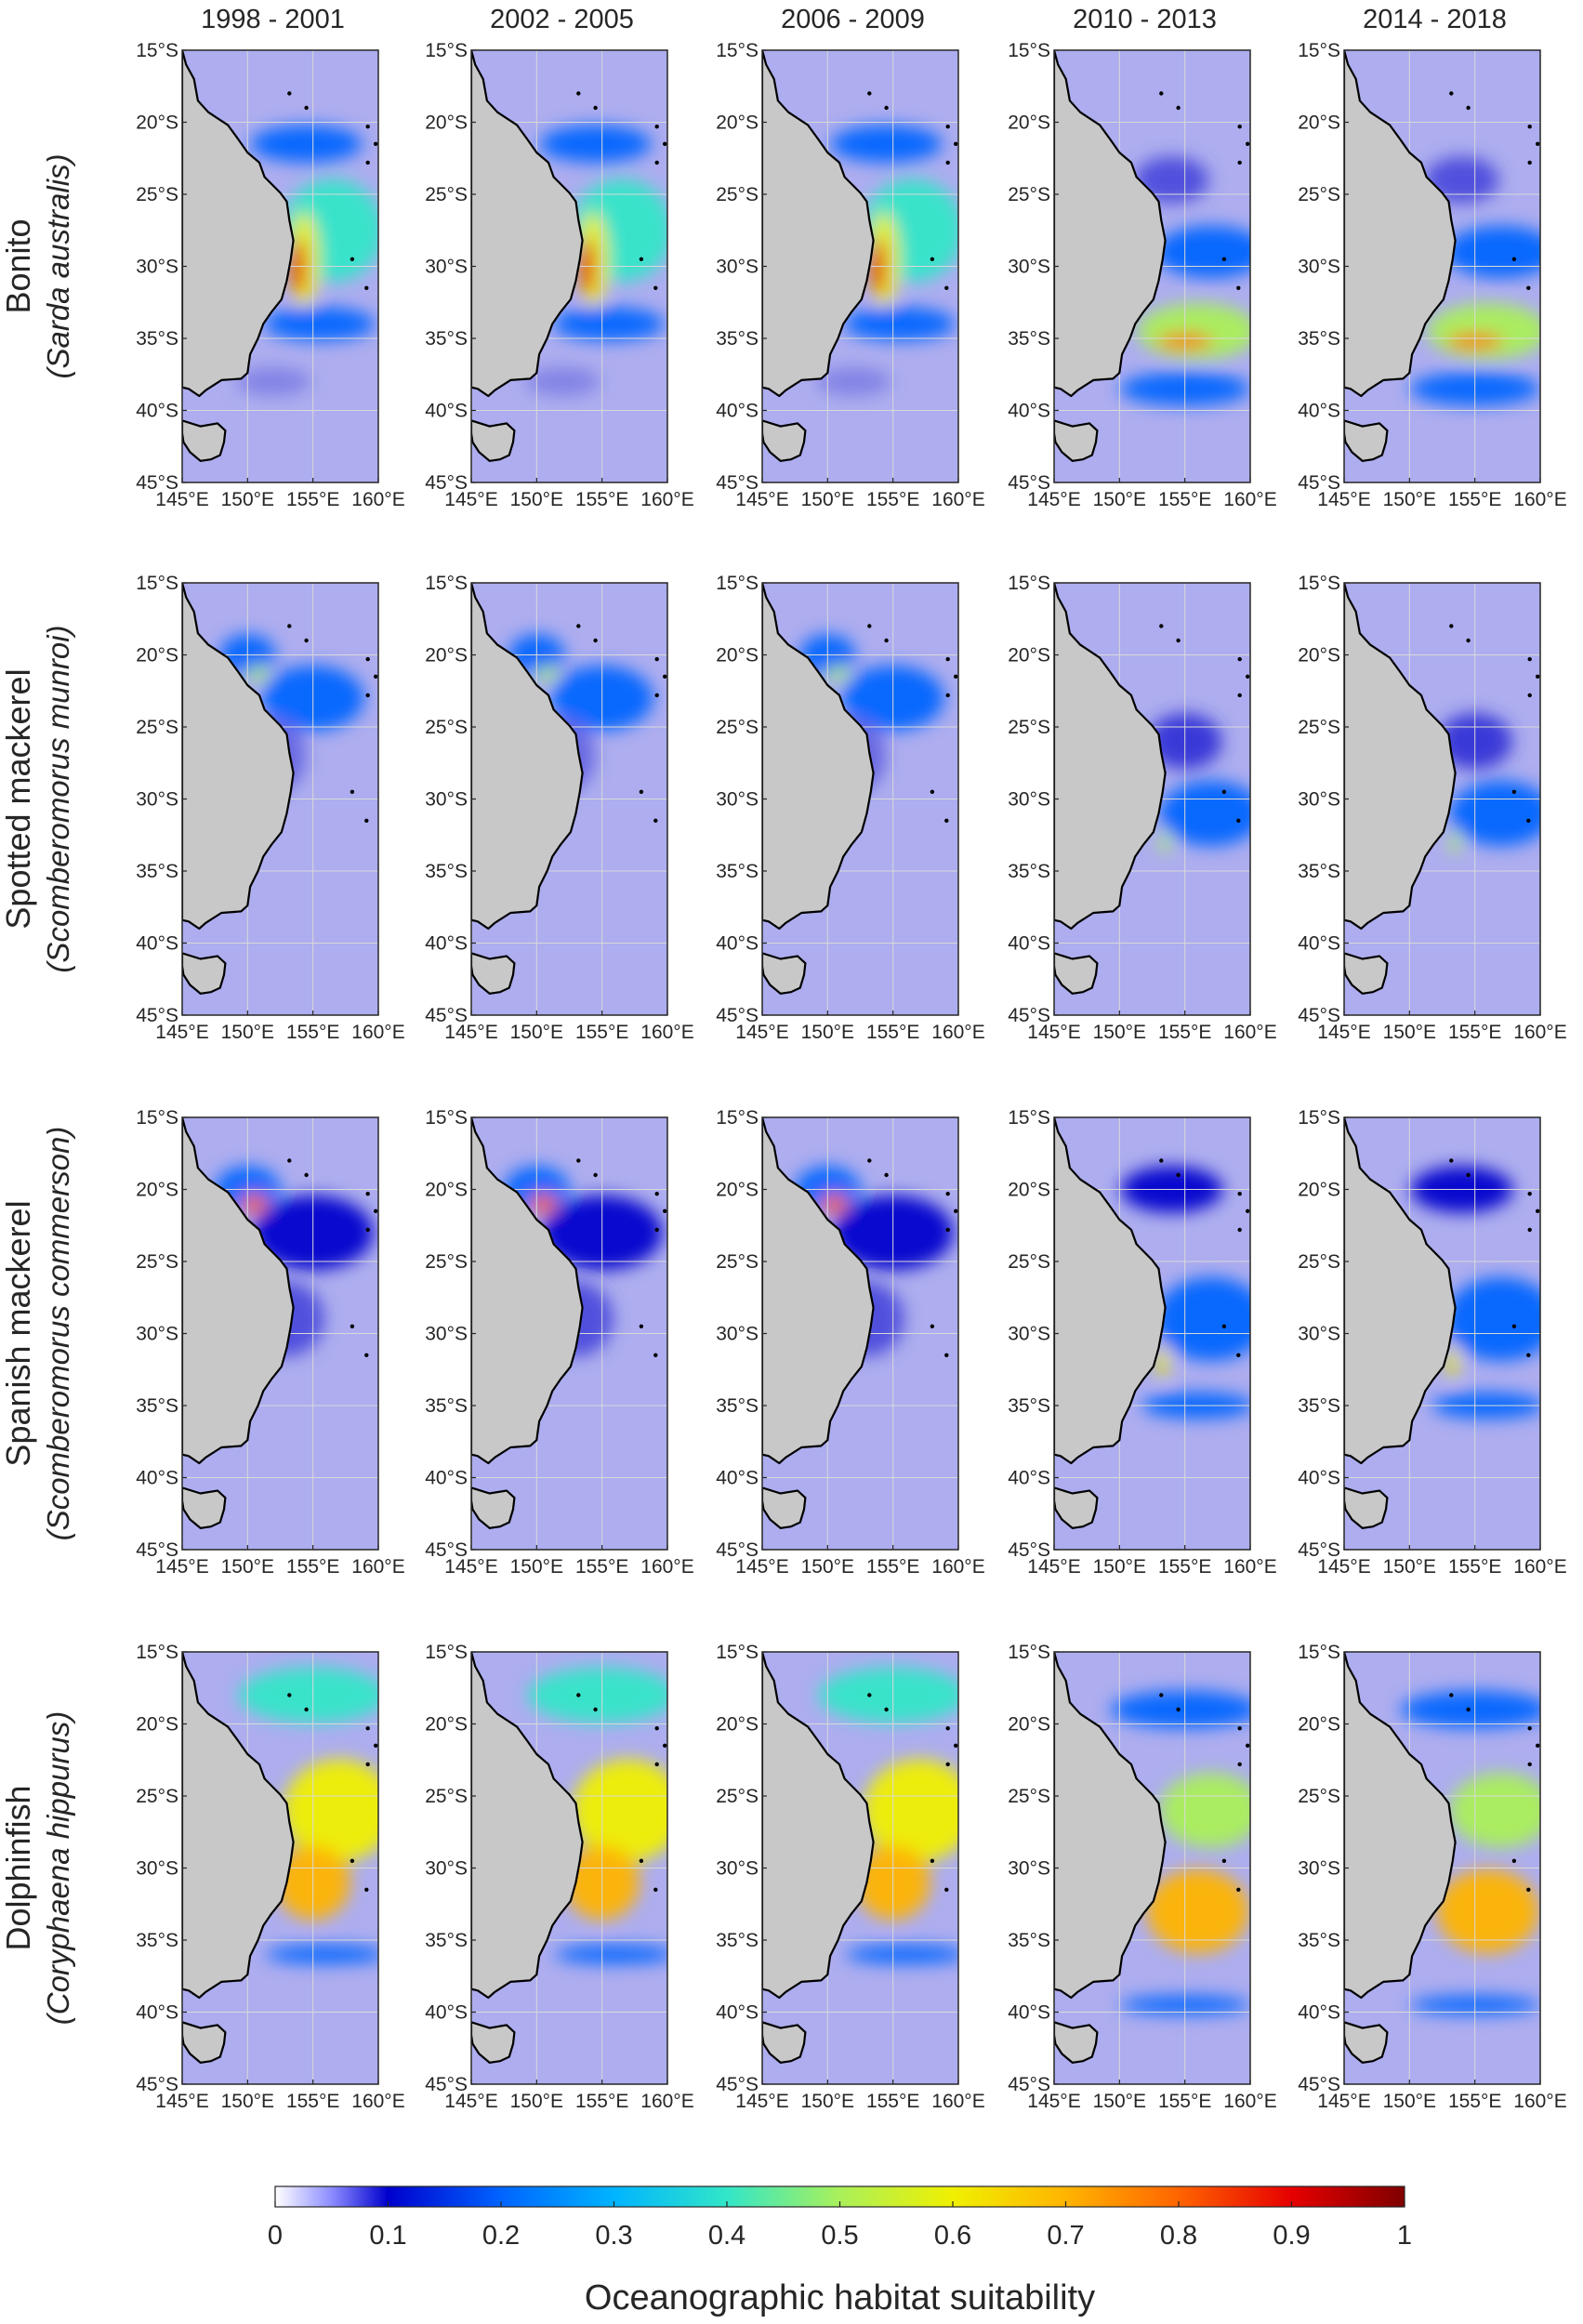 The height and width of the screenshot is (2324, 1583). Describe the element at coordinates (1145, 19) in the screenshot. I see `period-title: 2010 - 2013` at that location.